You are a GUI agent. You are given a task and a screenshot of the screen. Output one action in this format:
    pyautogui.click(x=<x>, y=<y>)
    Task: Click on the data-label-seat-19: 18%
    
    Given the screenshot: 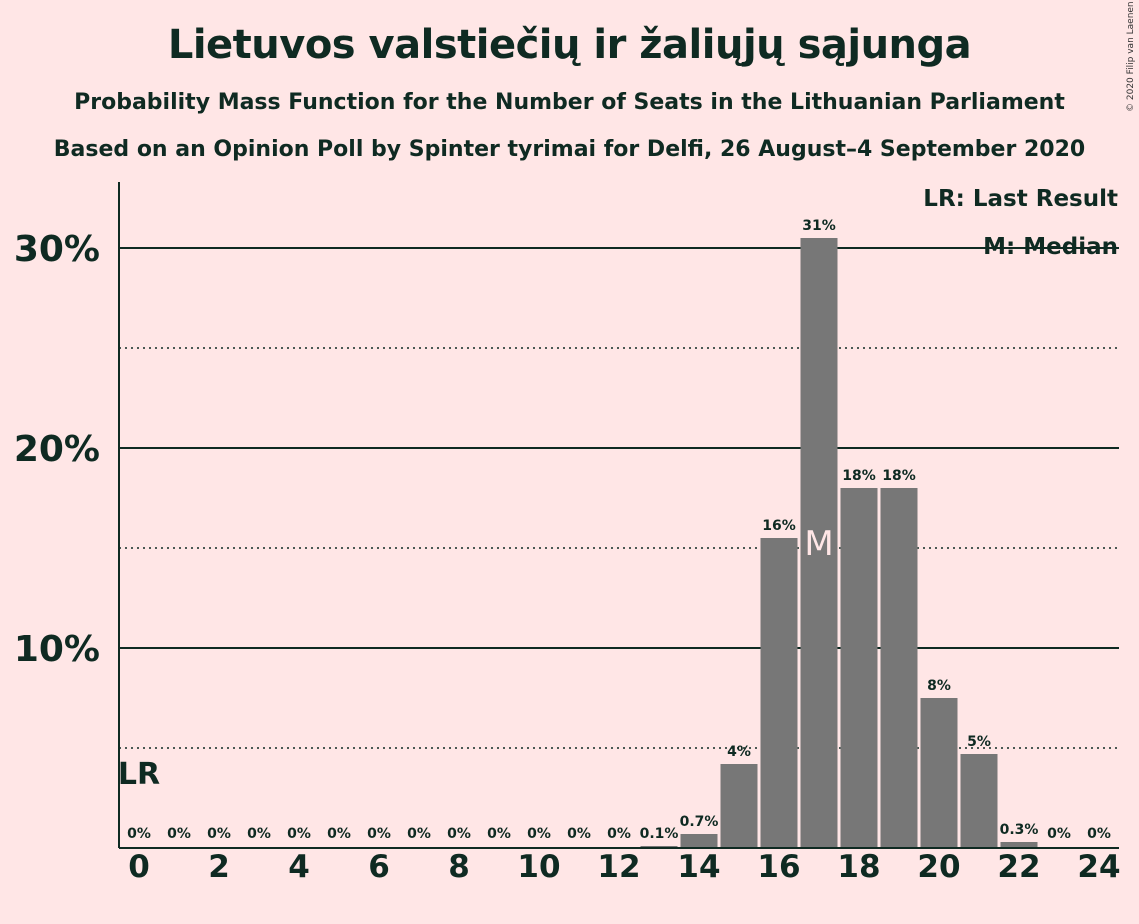 What is the action you would take?
    pyautogui.click(x=899, y=476)
    